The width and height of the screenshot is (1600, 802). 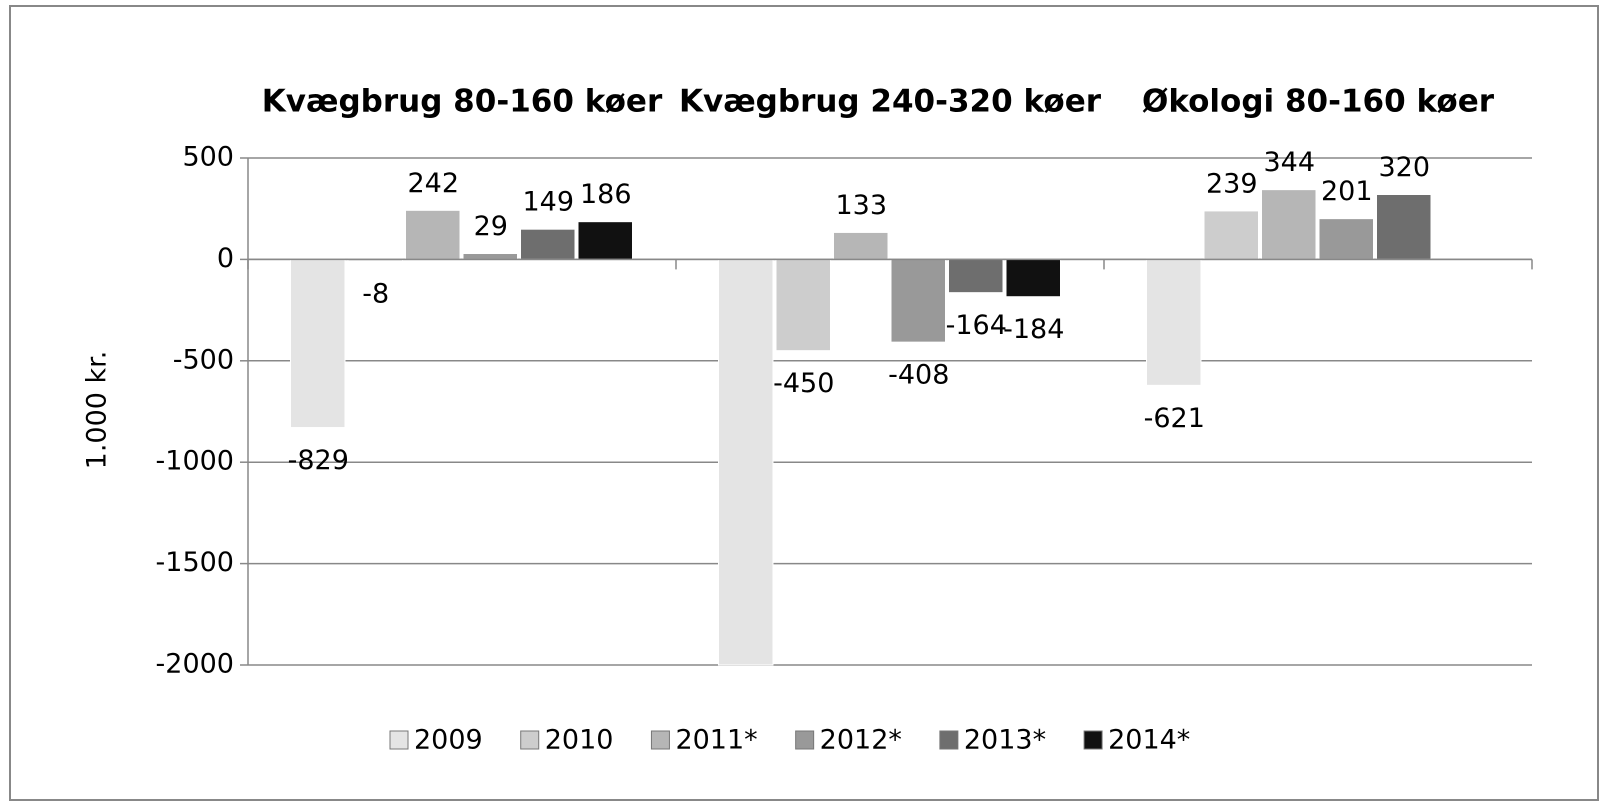 What do you see at coordinates (203, 359) in the screenshot?
I see `y-tick-label: -500` at bounding box center [203, 359].